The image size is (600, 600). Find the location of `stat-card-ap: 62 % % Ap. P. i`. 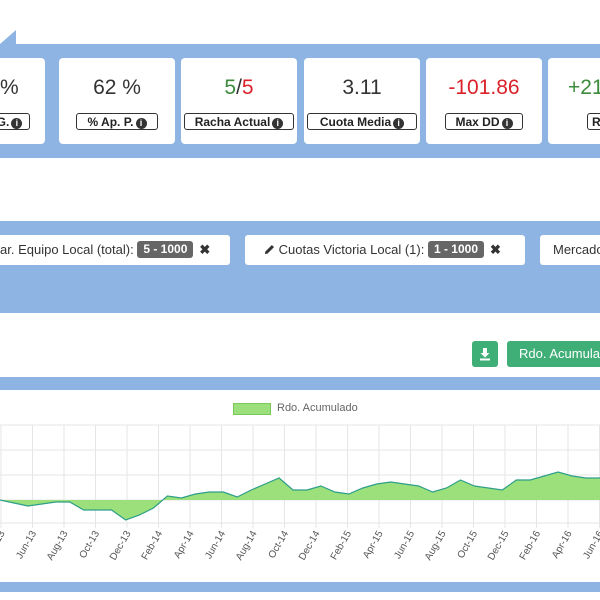

stat-card-ap: 62 % % Ap. P. i is located at coordinates (117, 101).